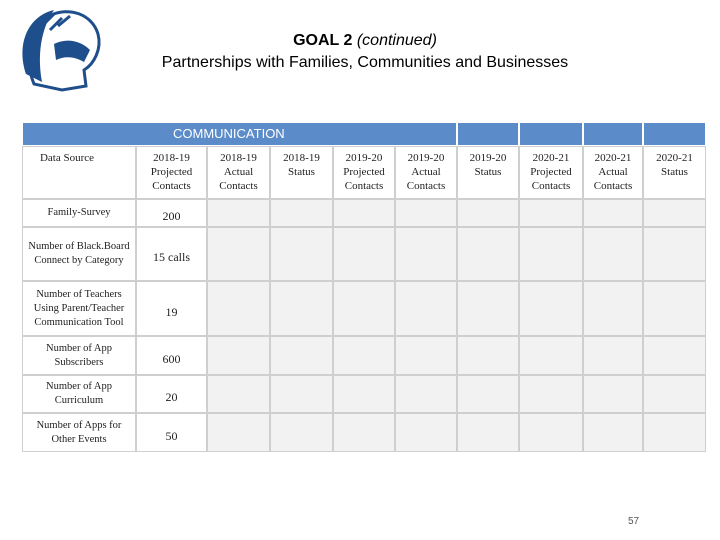 This screenshot has width=720, height=540. What do you see at coordinates (61, 51) in the screenshot?
I see `logo` at bounding box center [61, 51].